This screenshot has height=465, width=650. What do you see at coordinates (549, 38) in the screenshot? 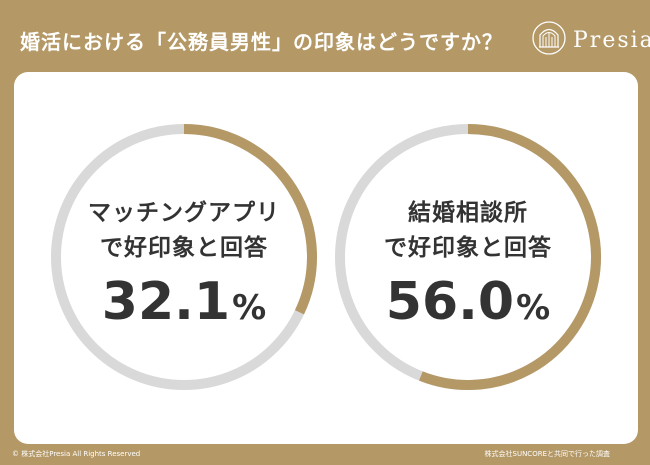
I see `logo-emblem-icon` at bounding box center [549, 38].